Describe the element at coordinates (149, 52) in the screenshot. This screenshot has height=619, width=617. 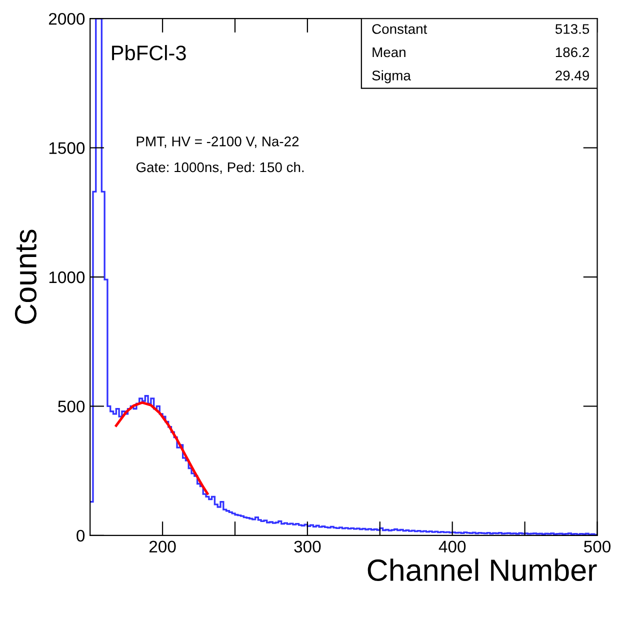
I see `annotation: PbFCl-3` at that location.